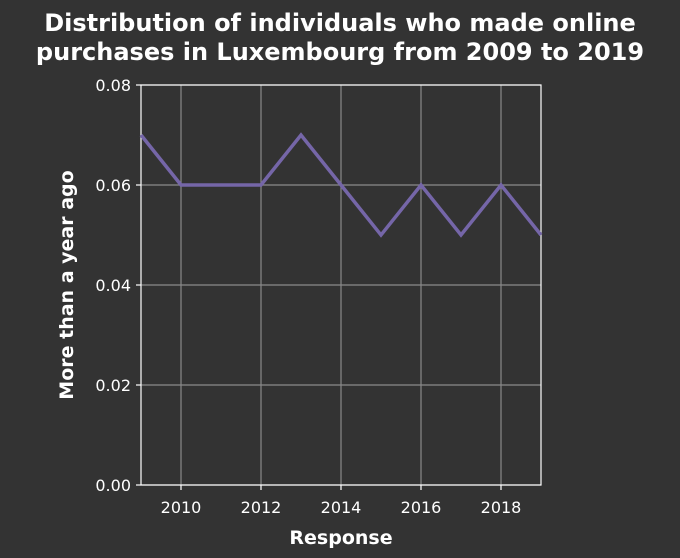  Describe the element at coordinates (113, 185) in the screenshot. I see `y-tick-label: 0.06` at that location.